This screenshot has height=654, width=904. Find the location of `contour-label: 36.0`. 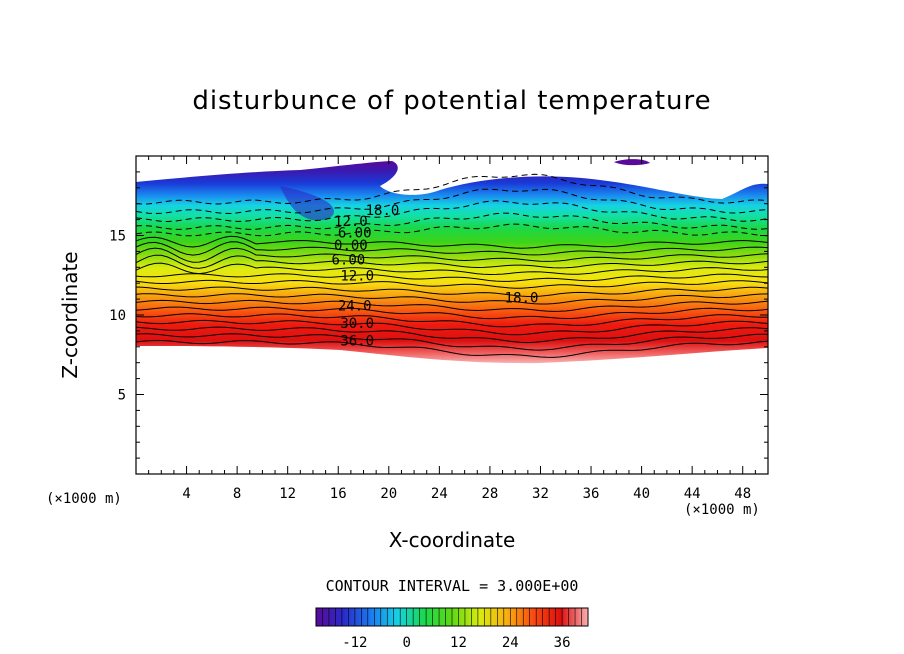

contour-label: 36.0 is located at coordinates (357, 341).